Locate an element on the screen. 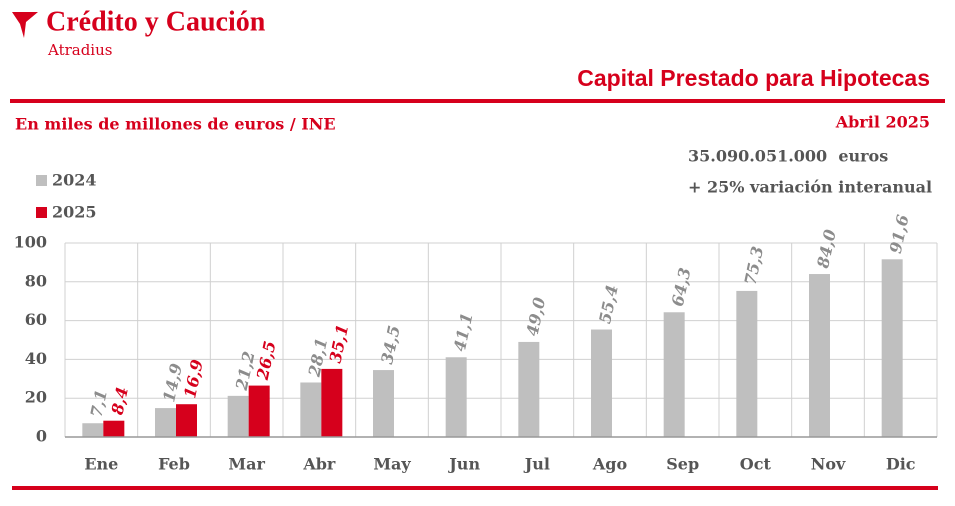 The height and width of the screenshot is (506, 955). x-tick-label: Jun is located at coordinates (463, 464).